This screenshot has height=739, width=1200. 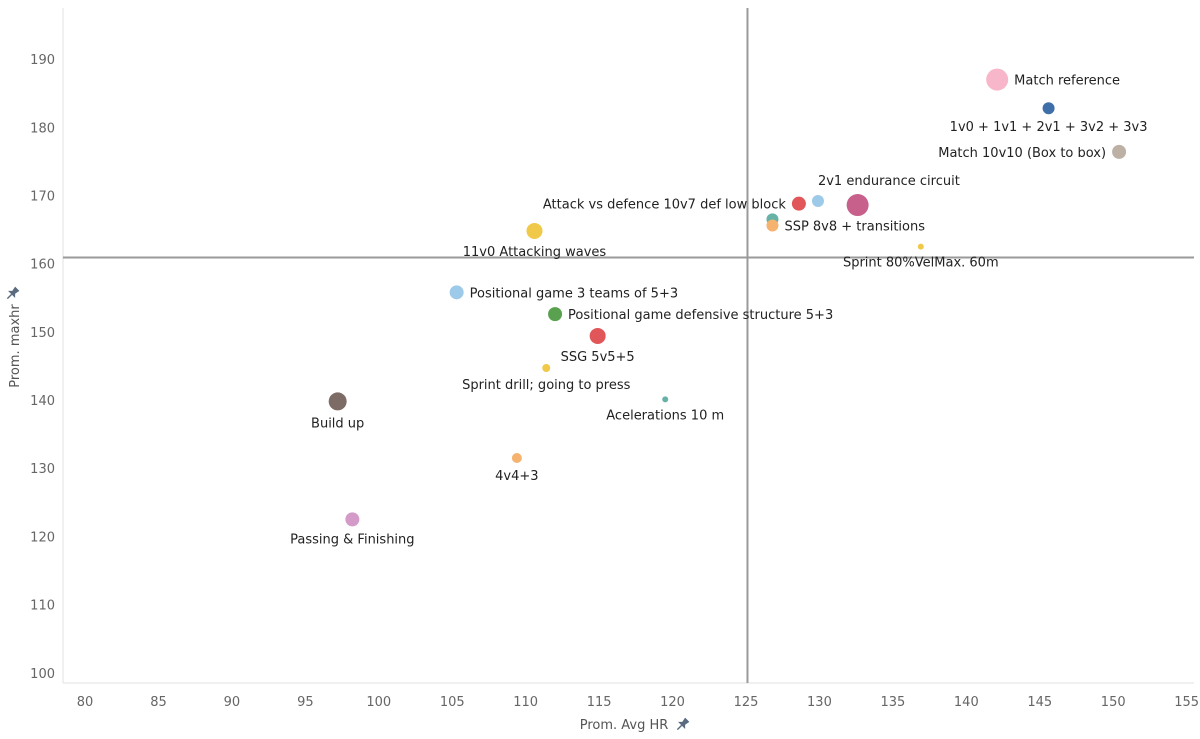 What do you see at coordinates (42, 128) in the screenshot?
I see `y-tick-label: 180` at bounding box center [42, 128].